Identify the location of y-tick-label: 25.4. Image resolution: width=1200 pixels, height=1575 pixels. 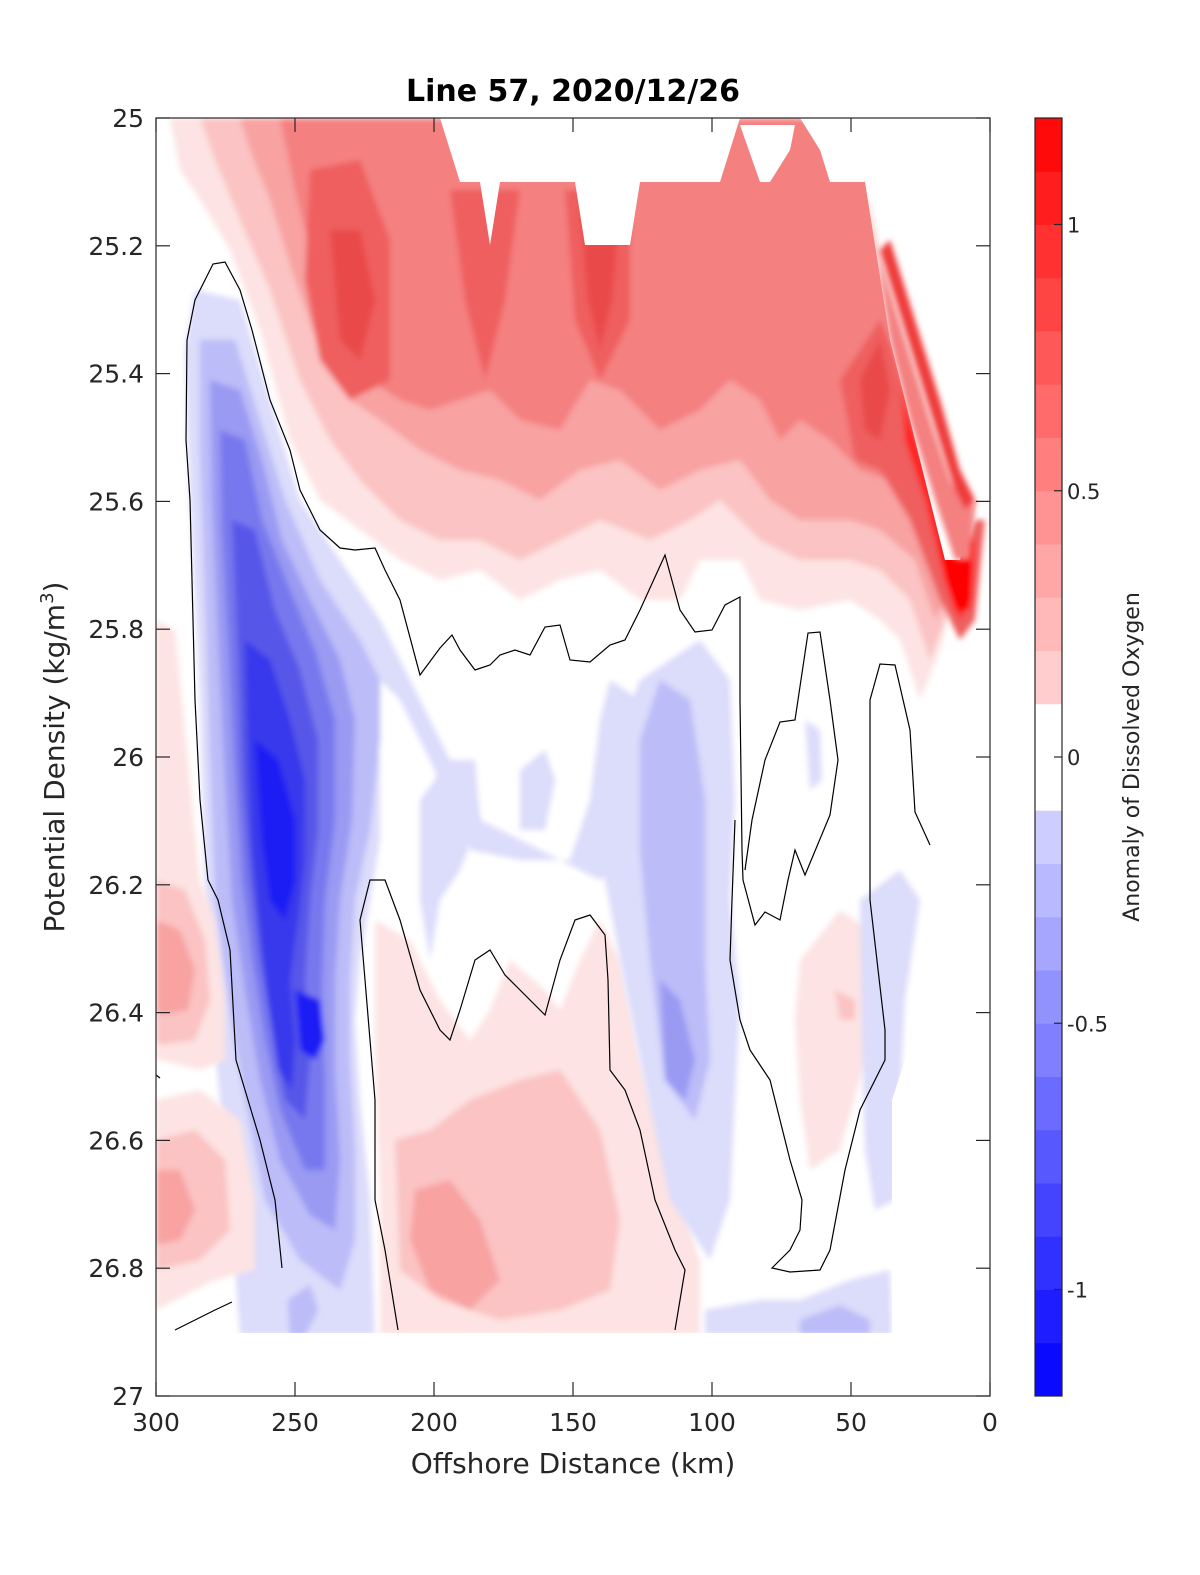
(116, 374).